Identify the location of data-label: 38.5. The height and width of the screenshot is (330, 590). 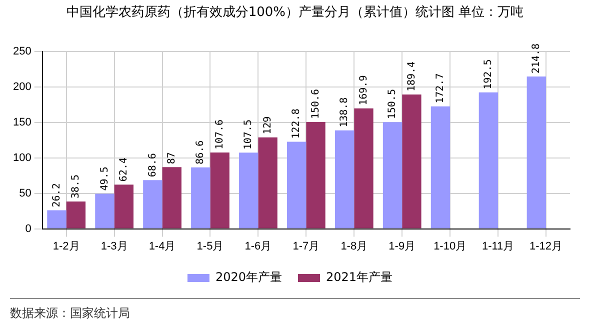
(76, 186).